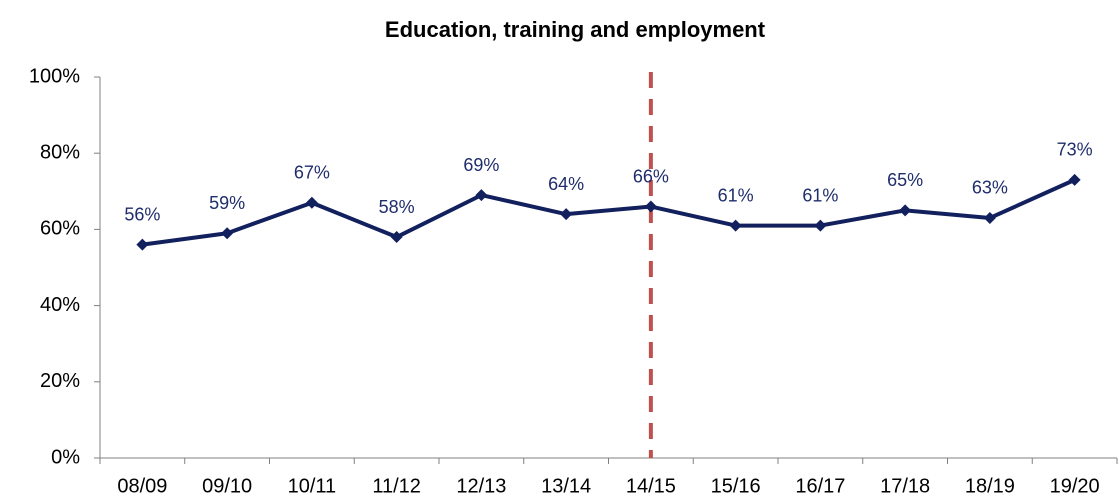 This screenshot has width=1119, height=503. What do you see at coordinates (566, 486) in the screenshot?
I see `x-tick-label: 13/14` at bounding box center [566, 486].